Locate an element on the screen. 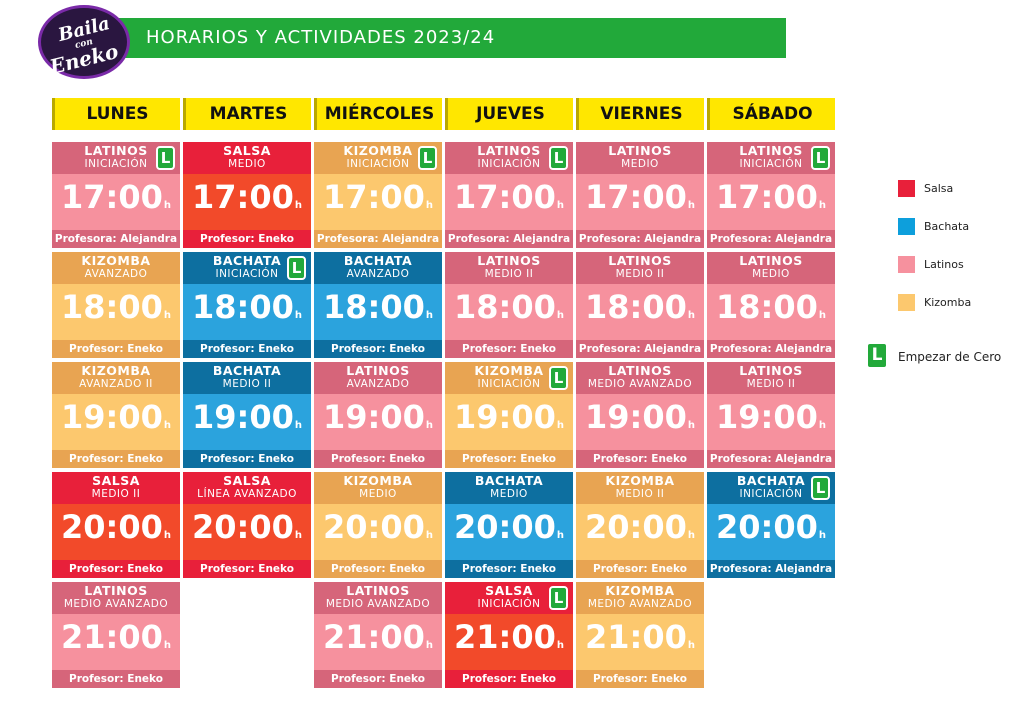  title-banner: HORARIOS Y ACTIVIDADES 2023/24 is located at coordinates (432, 38).